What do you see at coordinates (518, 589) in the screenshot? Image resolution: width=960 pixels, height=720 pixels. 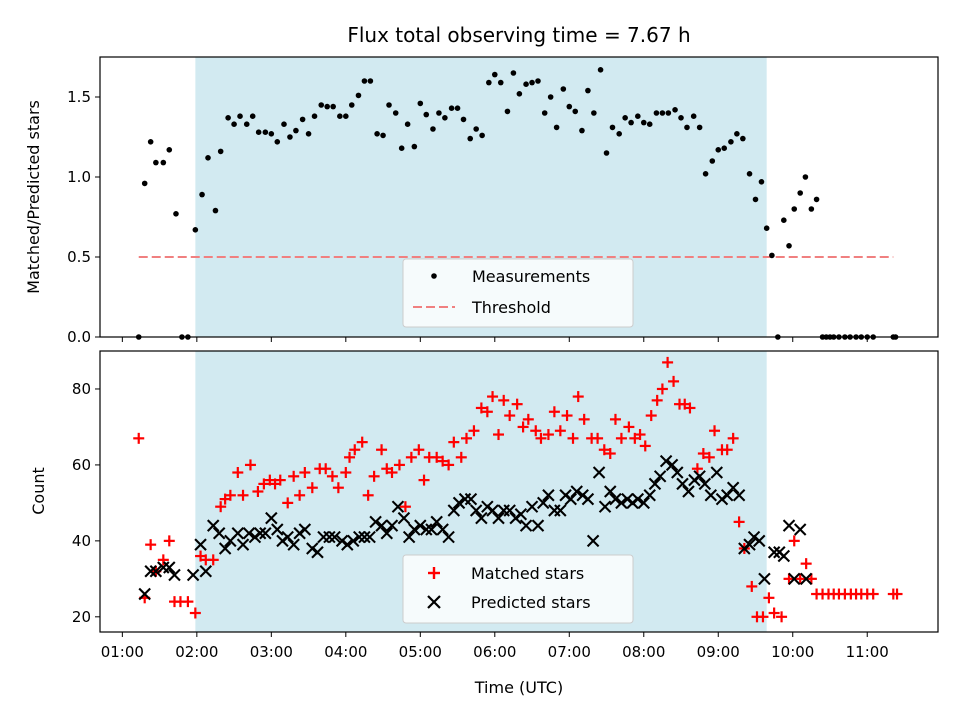 I see `bottom-legend-box` at bounding box center [518, 589].